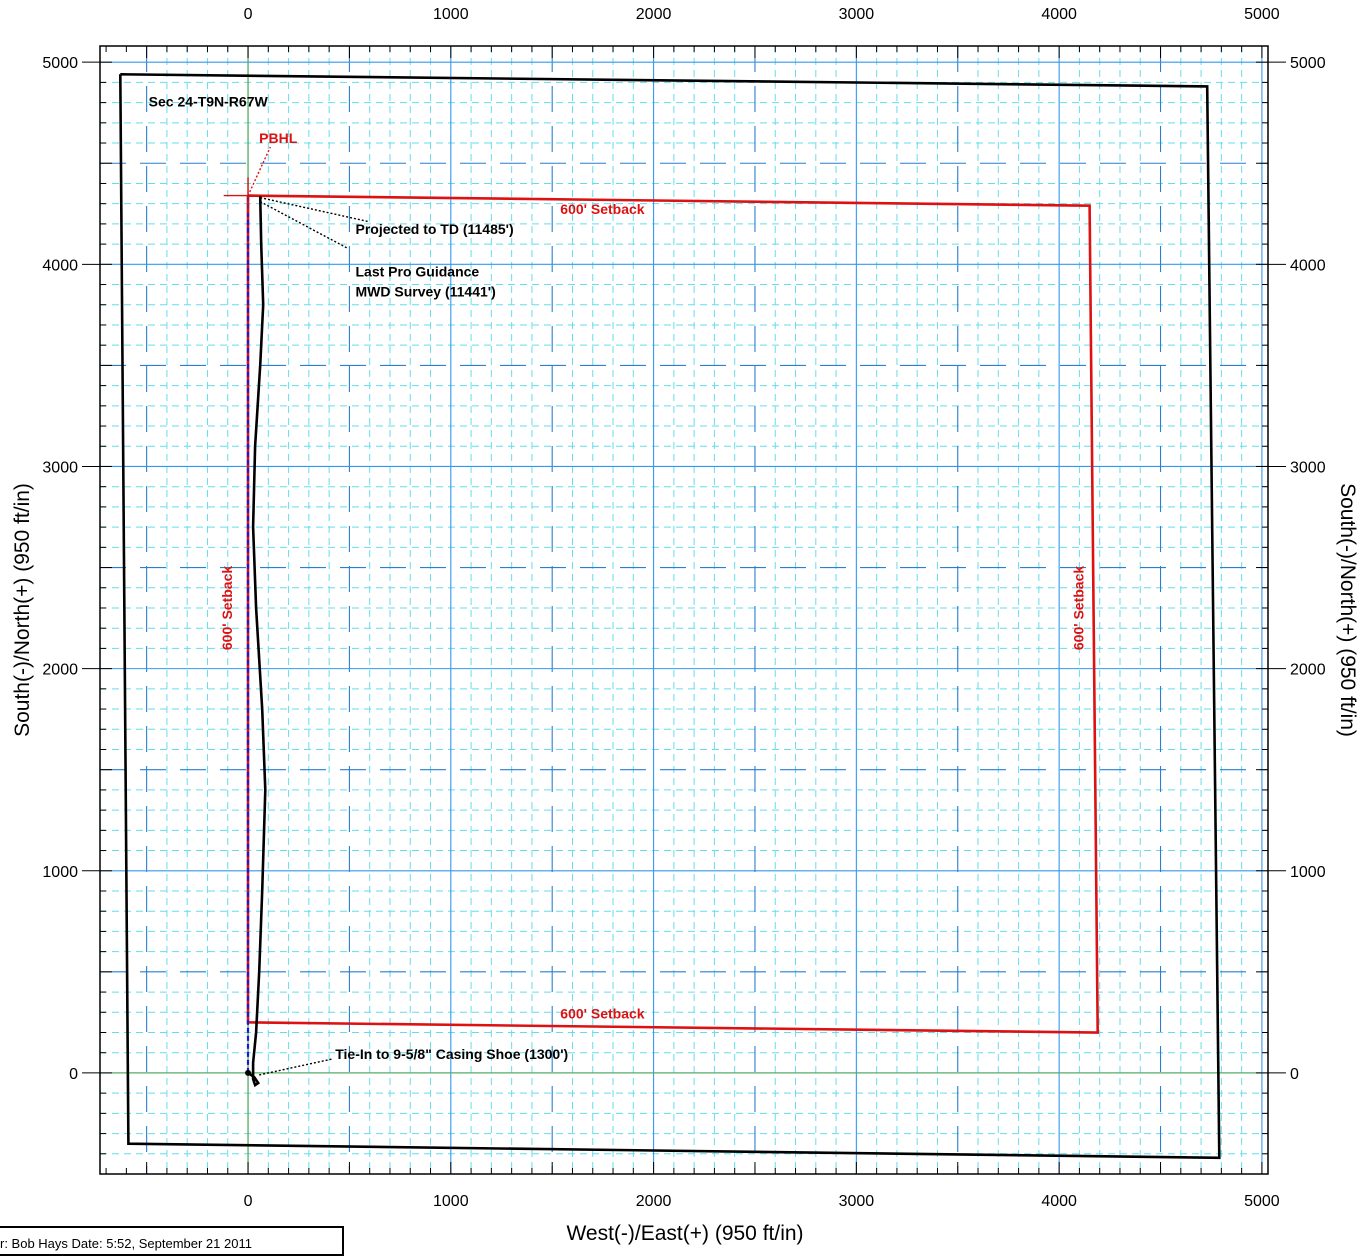 This screenshot has width=1368, height=1256. Describe the element at coordinates (1308, 265) in the screenshot. I see `y-tick-label-right: 4000` at that location.